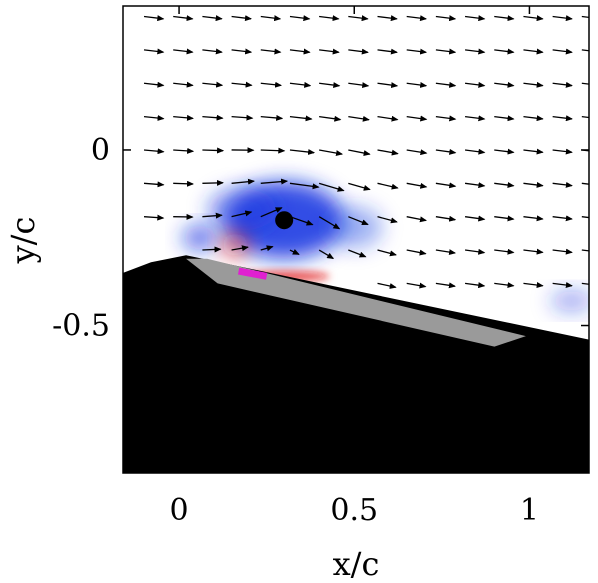 The image size is (598, 583). I want to click on x-axis-label: x/c, so click(356, 564).